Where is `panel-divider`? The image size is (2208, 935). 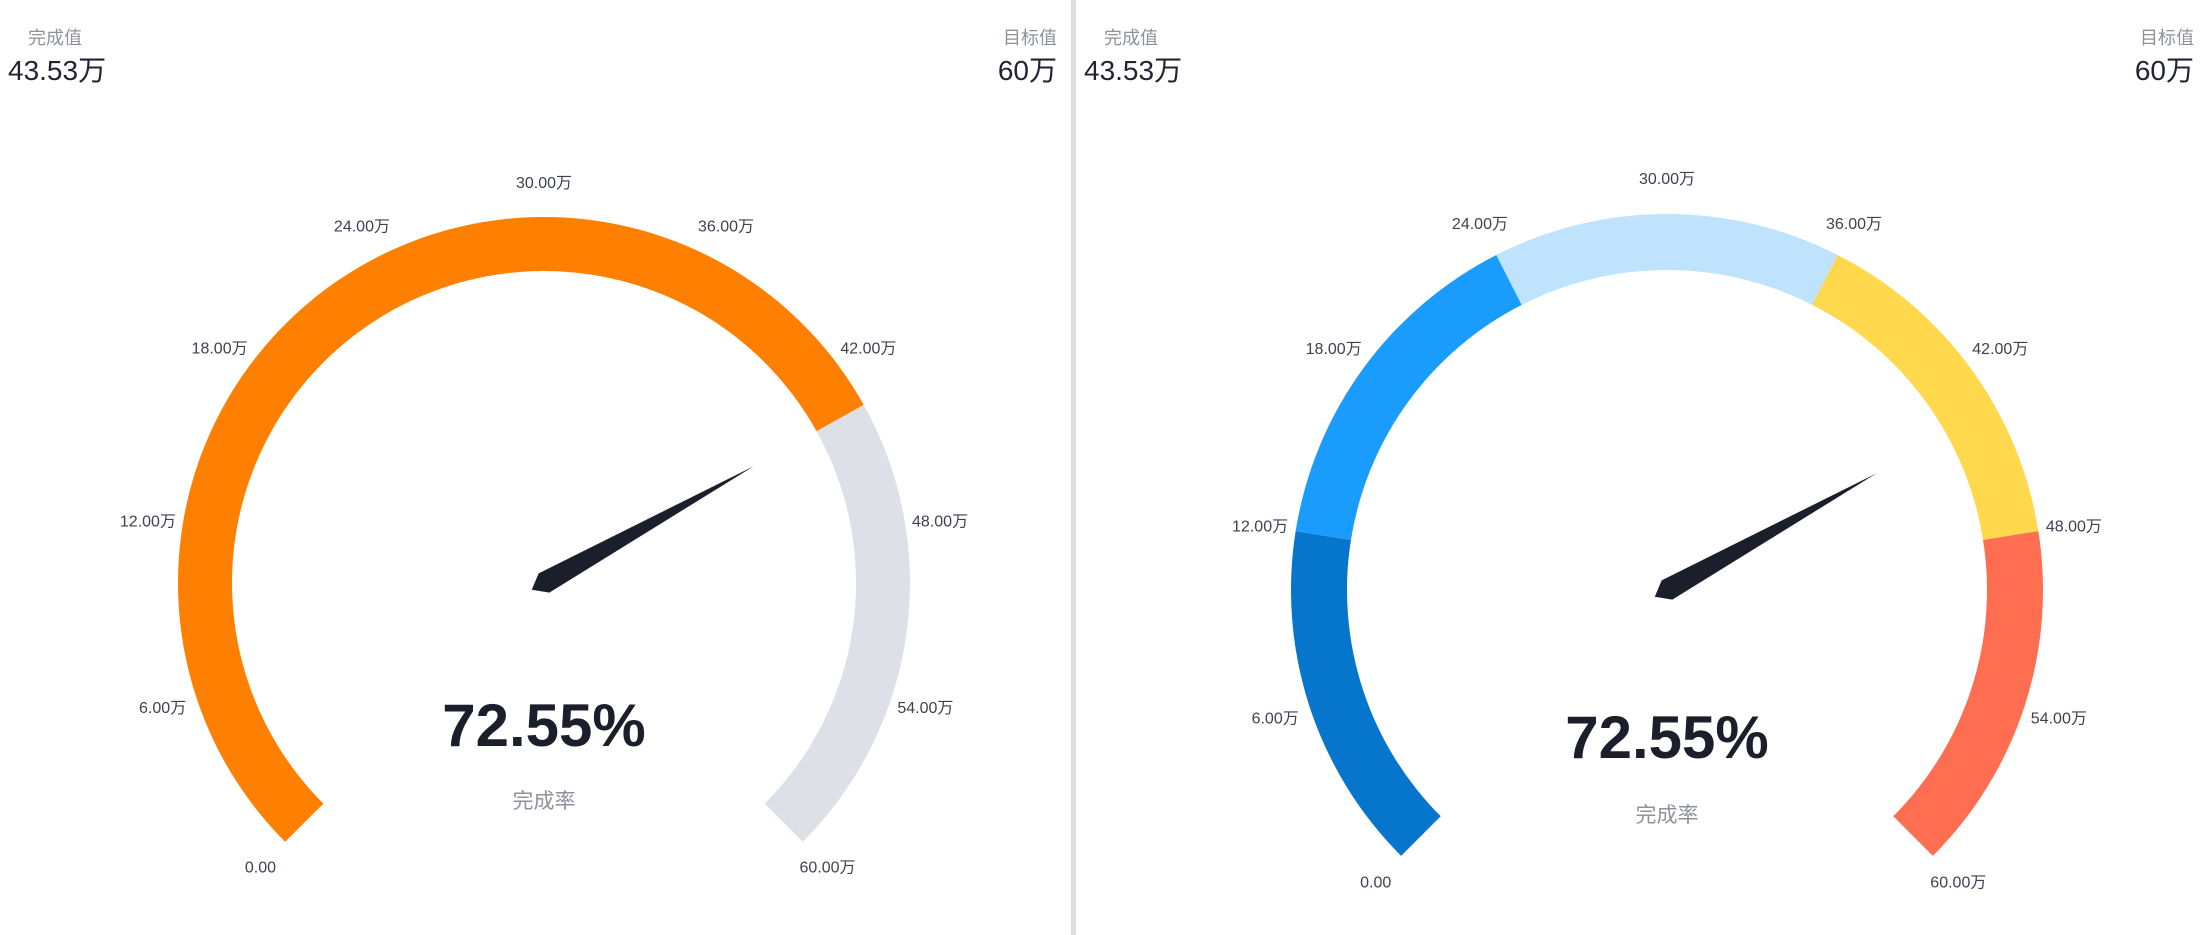
panel-divider is located at coordinates (1073, 467).